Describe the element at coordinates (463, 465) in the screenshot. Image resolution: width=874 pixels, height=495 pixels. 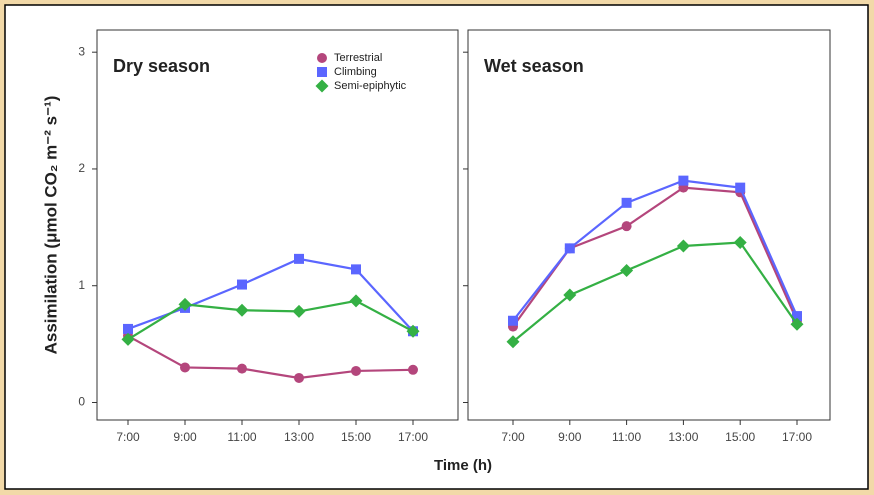
I see `x-axis-title: Time (h)` at that location.